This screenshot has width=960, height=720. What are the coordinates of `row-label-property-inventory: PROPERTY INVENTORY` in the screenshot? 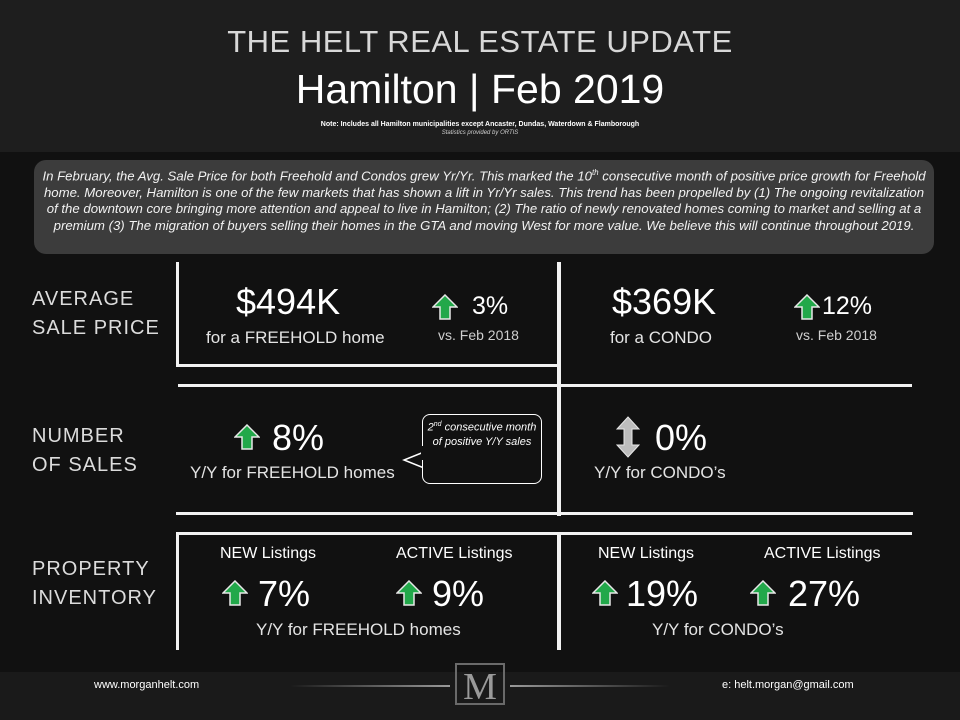 It's located at (94, 584).